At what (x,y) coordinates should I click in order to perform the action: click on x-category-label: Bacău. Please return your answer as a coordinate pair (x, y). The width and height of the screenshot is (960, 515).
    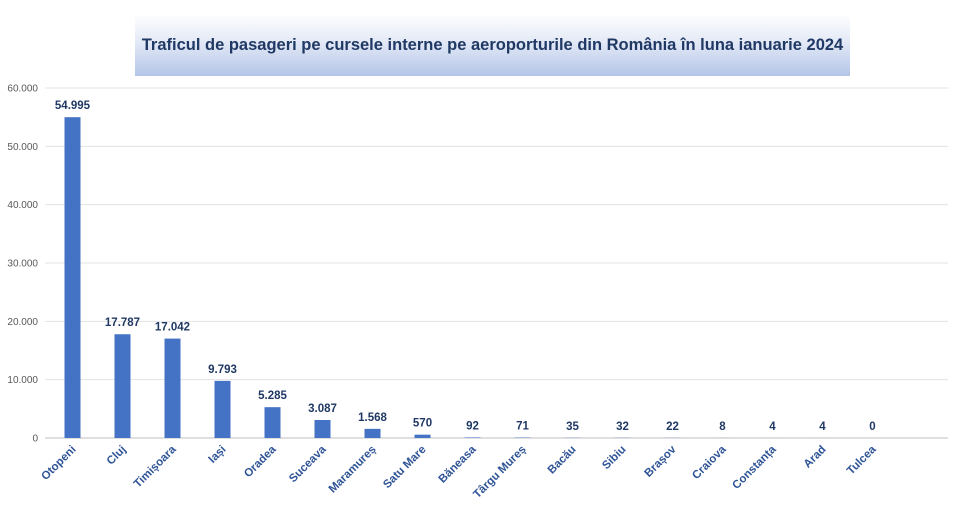
    Looking at the image, I should click on (562, 460).